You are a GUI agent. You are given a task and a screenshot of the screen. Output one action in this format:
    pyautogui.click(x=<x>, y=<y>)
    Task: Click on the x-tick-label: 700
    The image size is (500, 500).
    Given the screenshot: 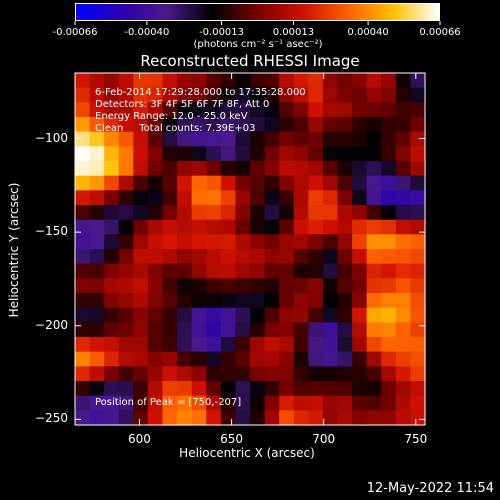 What is the action you would take?
    pyautogui.click(x=324, y=439)
    